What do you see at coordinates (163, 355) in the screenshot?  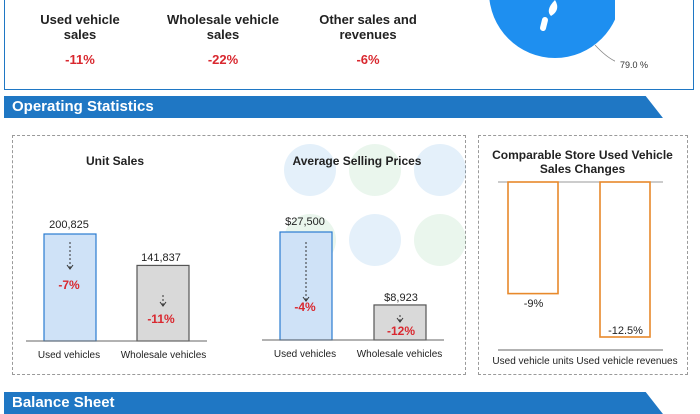 I see `unit-sales-cat-wholesale: Wholesale vehicles` at bounding box center [163, 355].